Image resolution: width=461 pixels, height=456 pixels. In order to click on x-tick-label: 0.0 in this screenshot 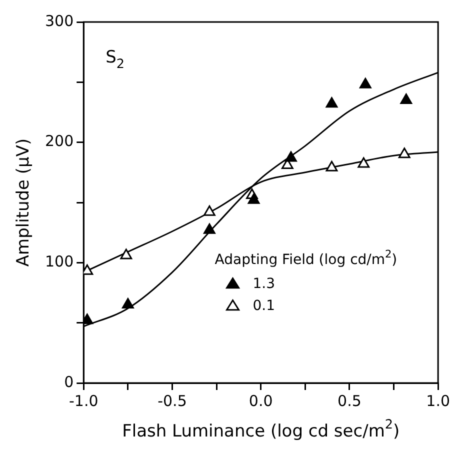, I will do `click(260, 401)`.